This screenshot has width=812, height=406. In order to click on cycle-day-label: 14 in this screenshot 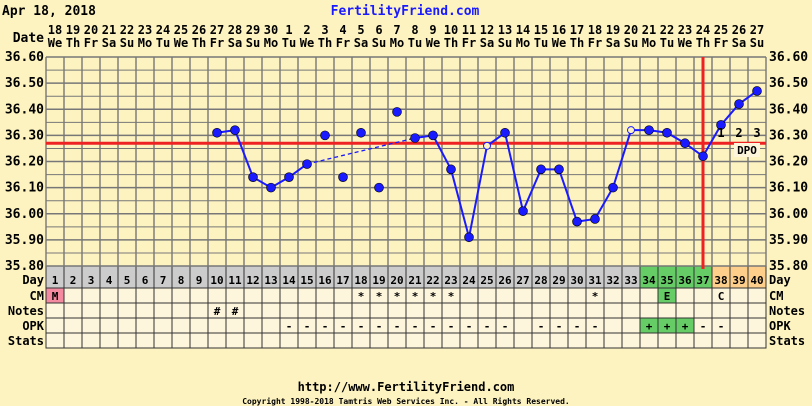, I will do `click(289, 280)`.